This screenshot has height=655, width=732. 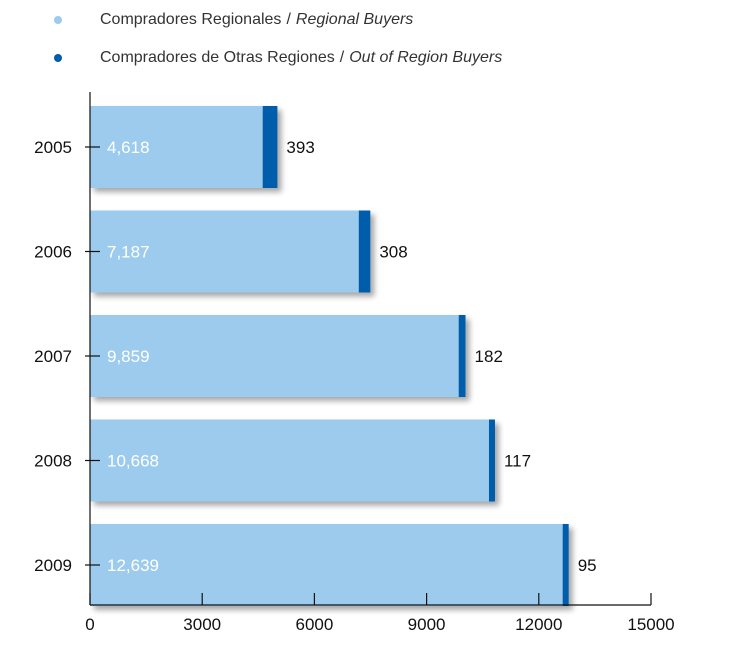 What do you see at coordinates (224, 251) in the screenshot?
I see `bar-regional-2006` at bounding box center [224, 251].